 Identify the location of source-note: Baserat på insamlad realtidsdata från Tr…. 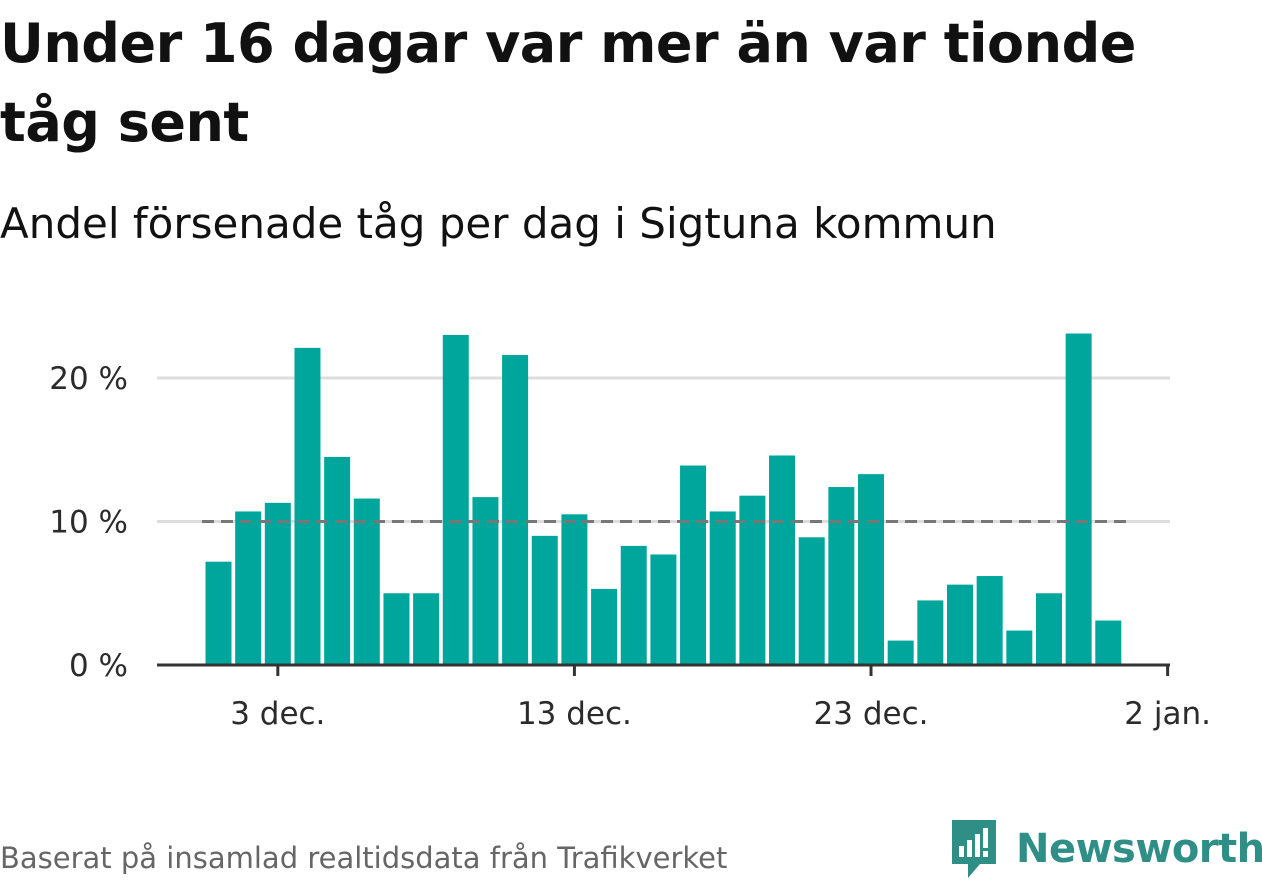
(364, 858).